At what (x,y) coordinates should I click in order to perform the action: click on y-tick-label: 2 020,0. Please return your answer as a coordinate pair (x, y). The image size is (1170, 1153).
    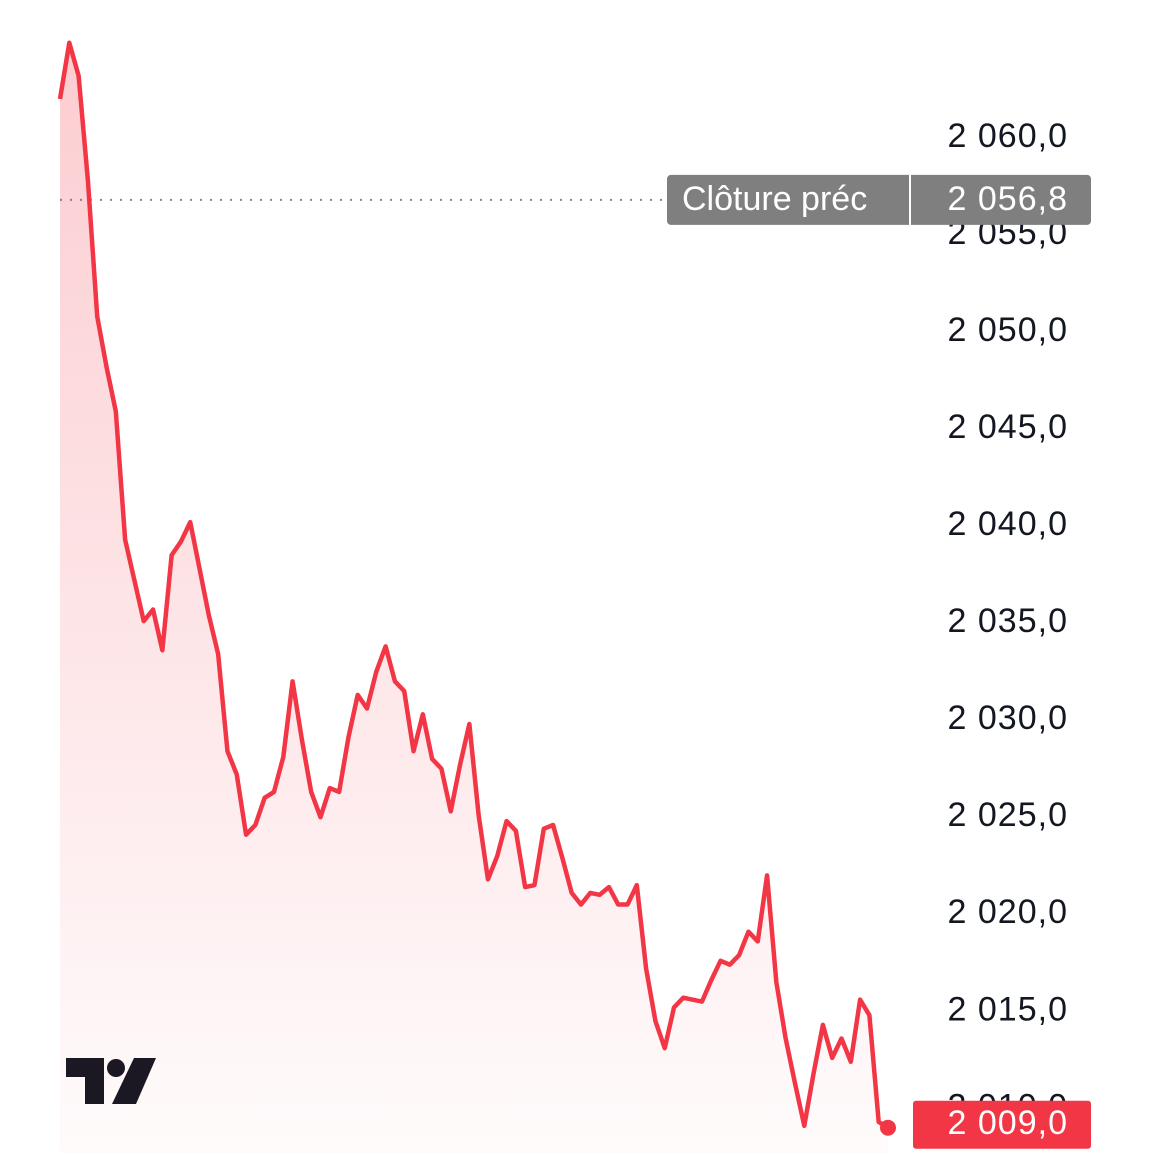
    Looking at the image, I should click on (1008, 912).